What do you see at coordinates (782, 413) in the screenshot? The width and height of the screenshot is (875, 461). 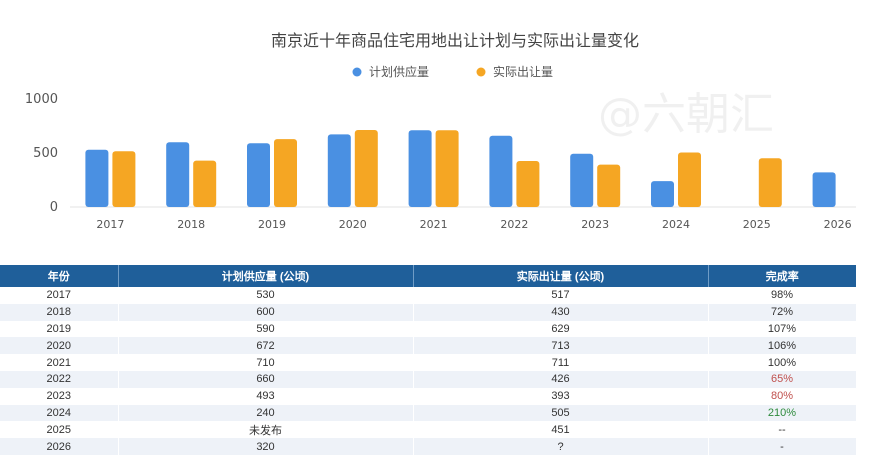 I see `cell-rate: 210%` at bounding box center [782, 413].